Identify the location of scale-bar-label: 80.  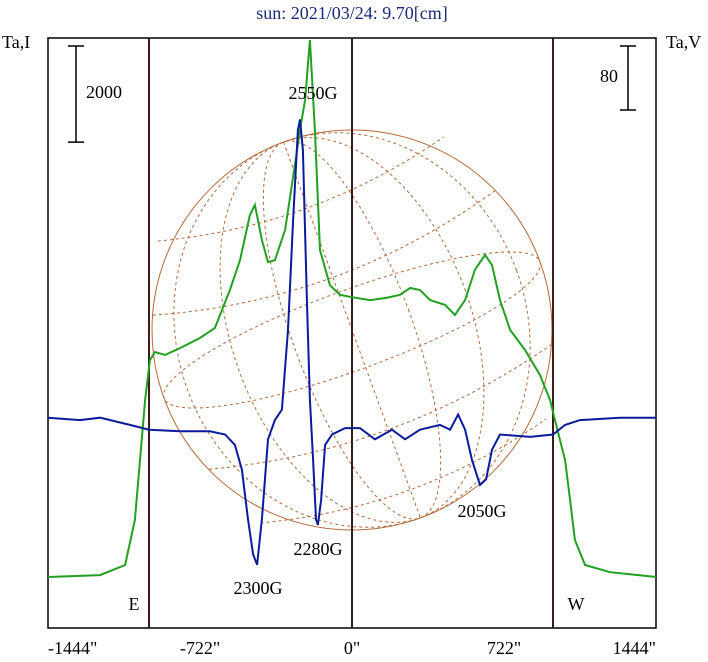
(609, 76).